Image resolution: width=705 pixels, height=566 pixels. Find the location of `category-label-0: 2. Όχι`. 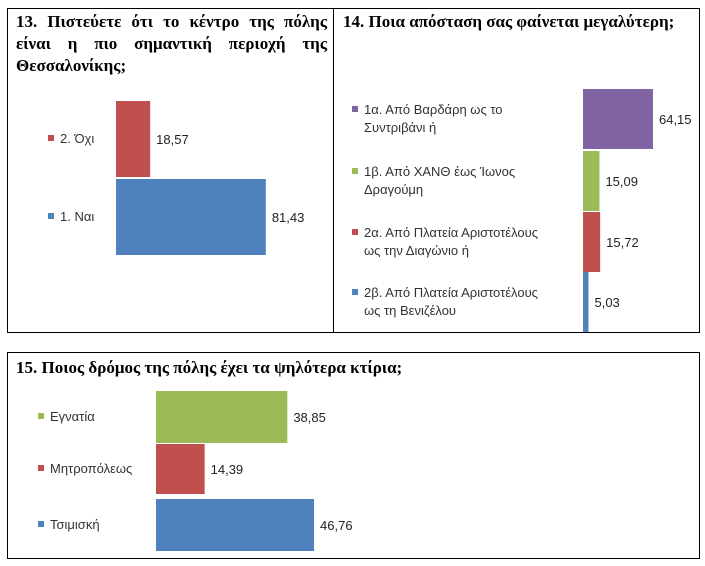

category-label-0: 2. Όχι is located at coordinates (77, 138).